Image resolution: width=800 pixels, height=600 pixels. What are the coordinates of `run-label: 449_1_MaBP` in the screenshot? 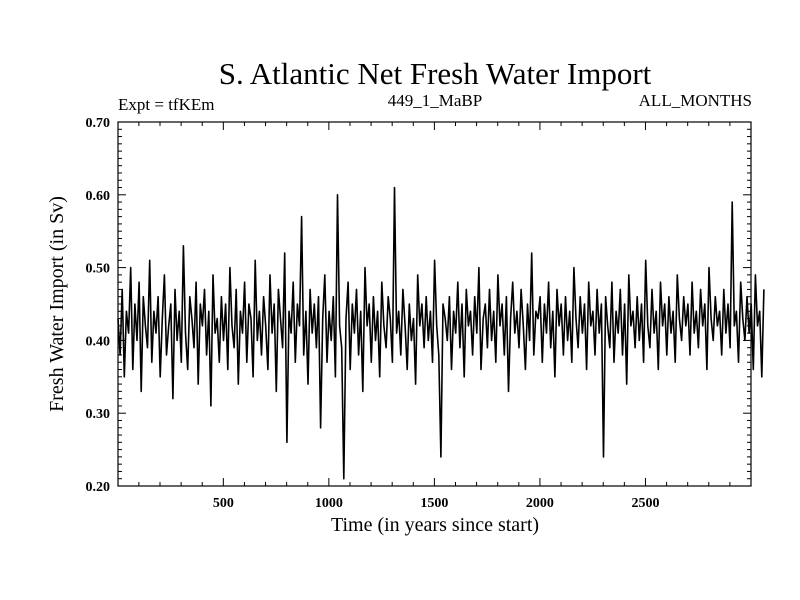 It's located at (435, 100).